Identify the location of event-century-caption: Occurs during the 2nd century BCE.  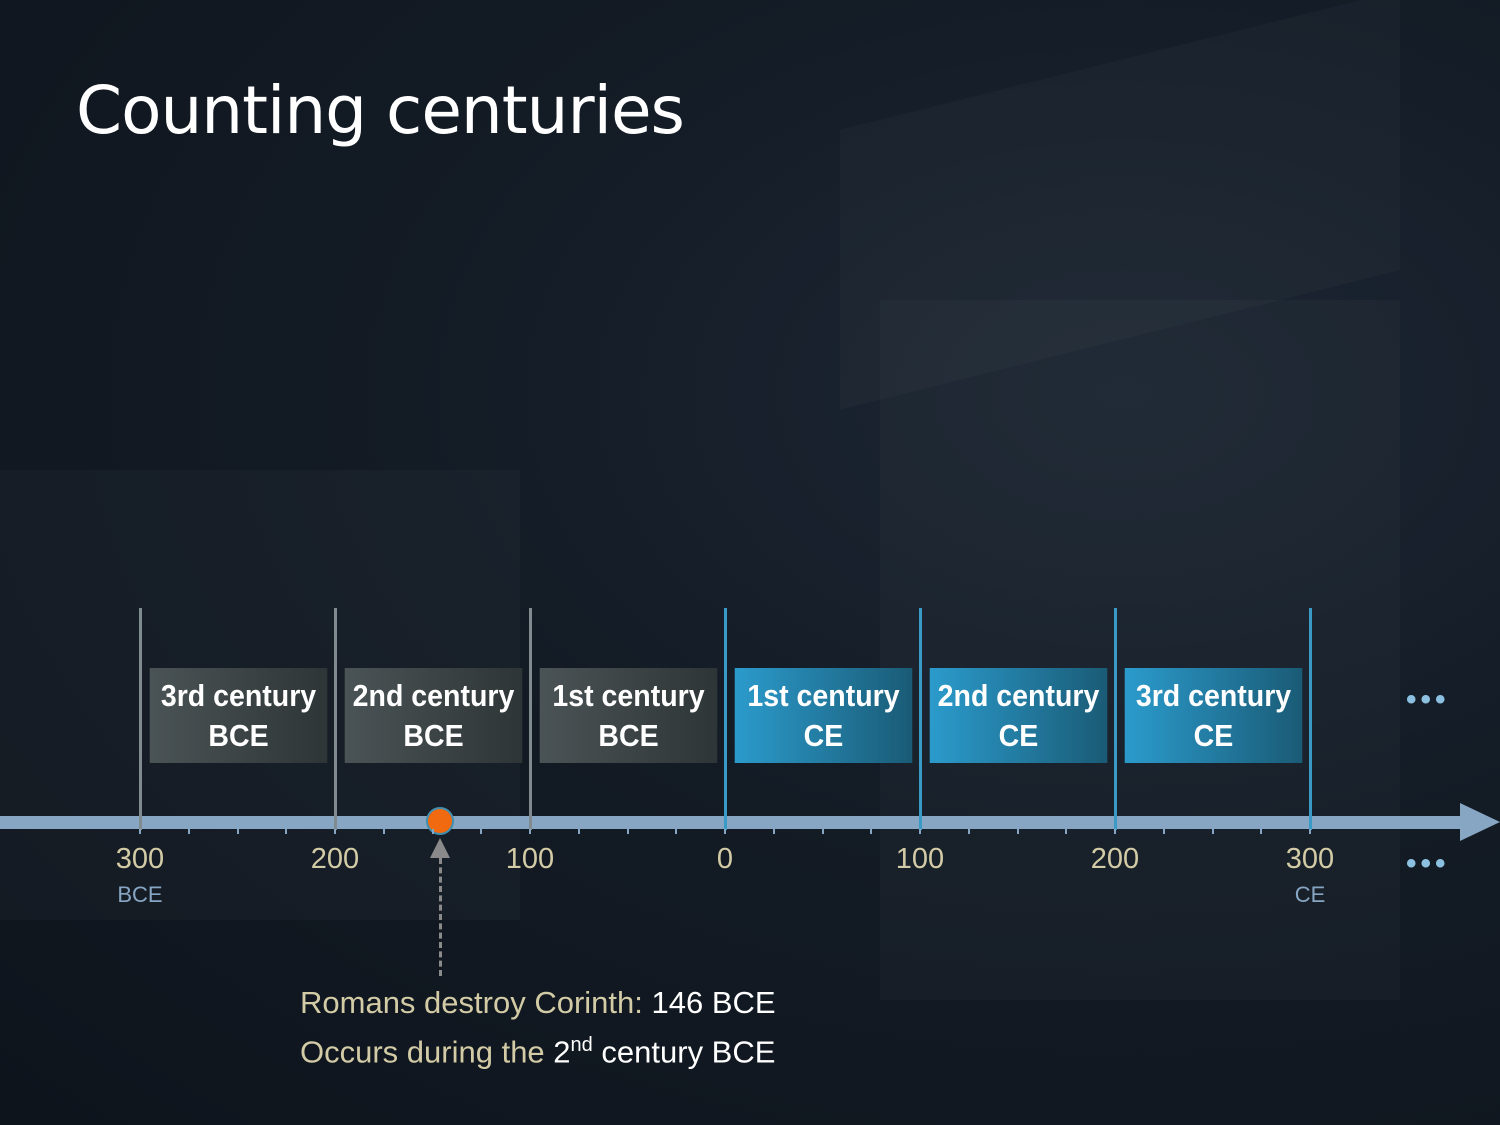
(537, 1052).